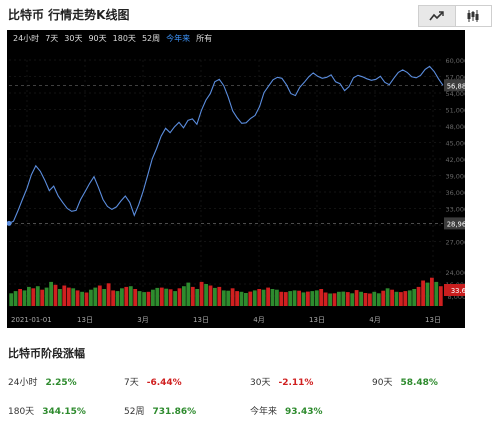  Describe the element at coordinates (73, 38) in the screenshot. I see `range-tab: 30天` at that location.